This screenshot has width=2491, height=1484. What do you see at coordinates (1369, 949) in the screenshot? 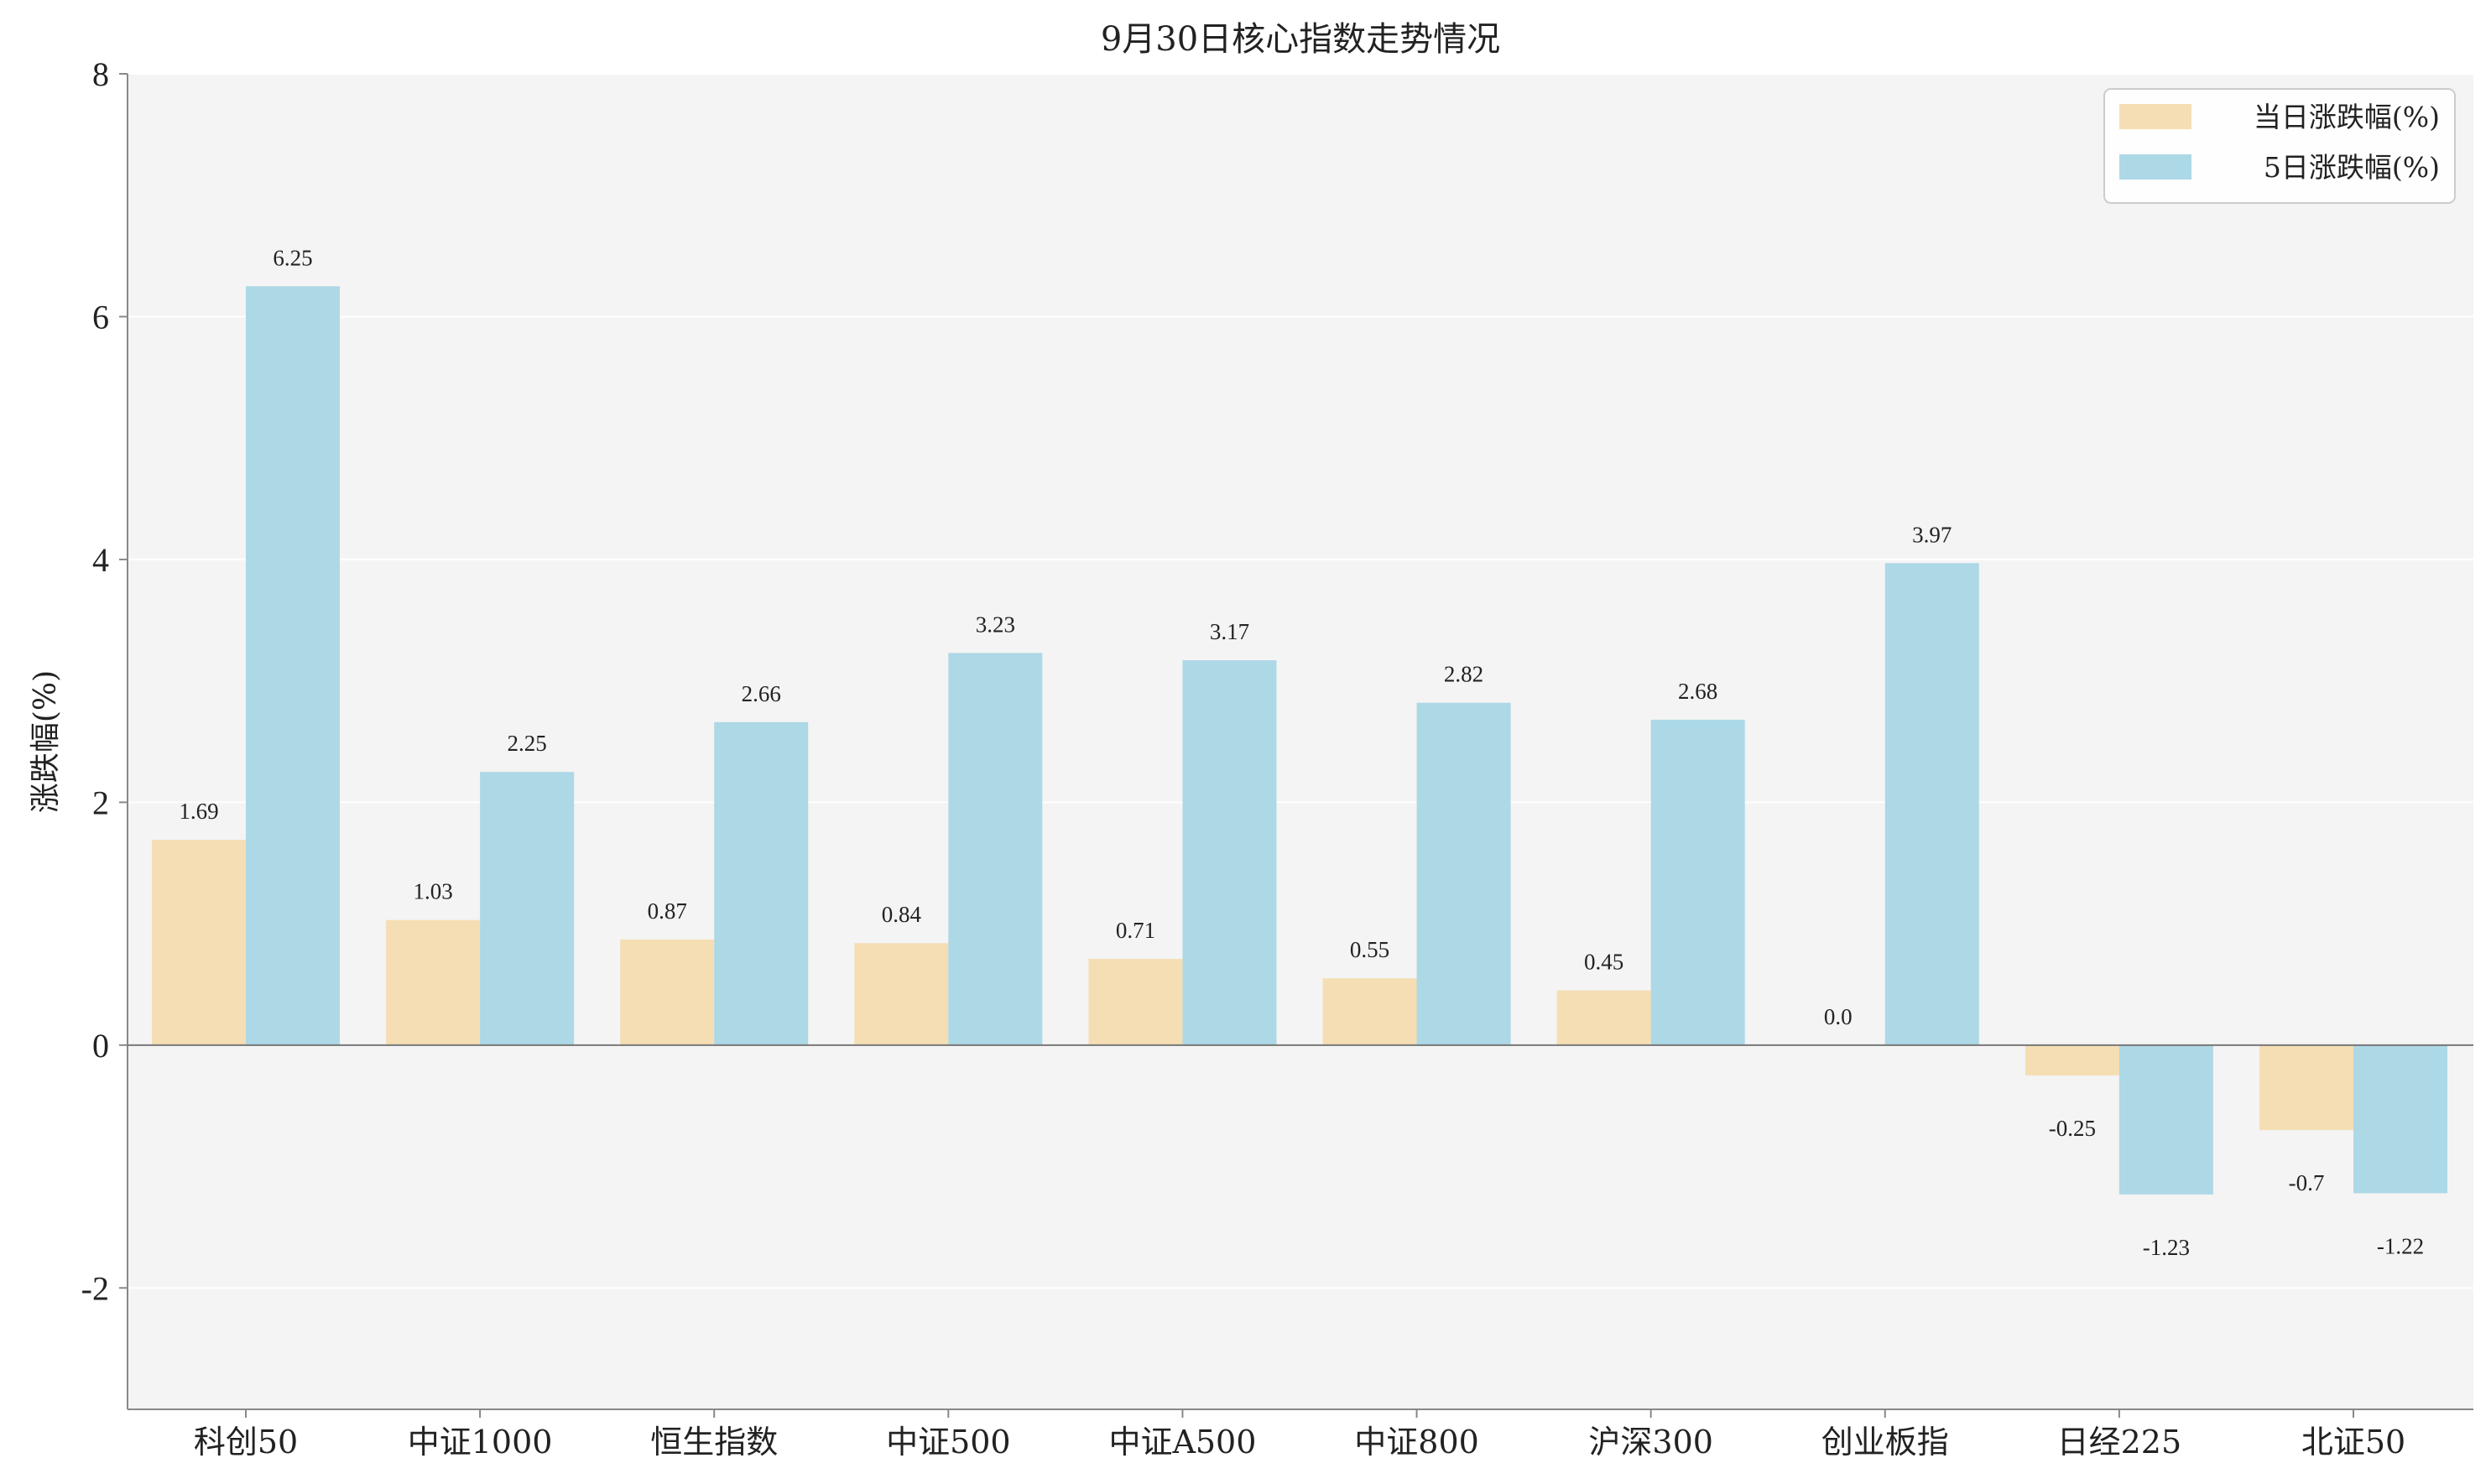
I see `data-label: 0.55` at bounding box center [1369, 949].